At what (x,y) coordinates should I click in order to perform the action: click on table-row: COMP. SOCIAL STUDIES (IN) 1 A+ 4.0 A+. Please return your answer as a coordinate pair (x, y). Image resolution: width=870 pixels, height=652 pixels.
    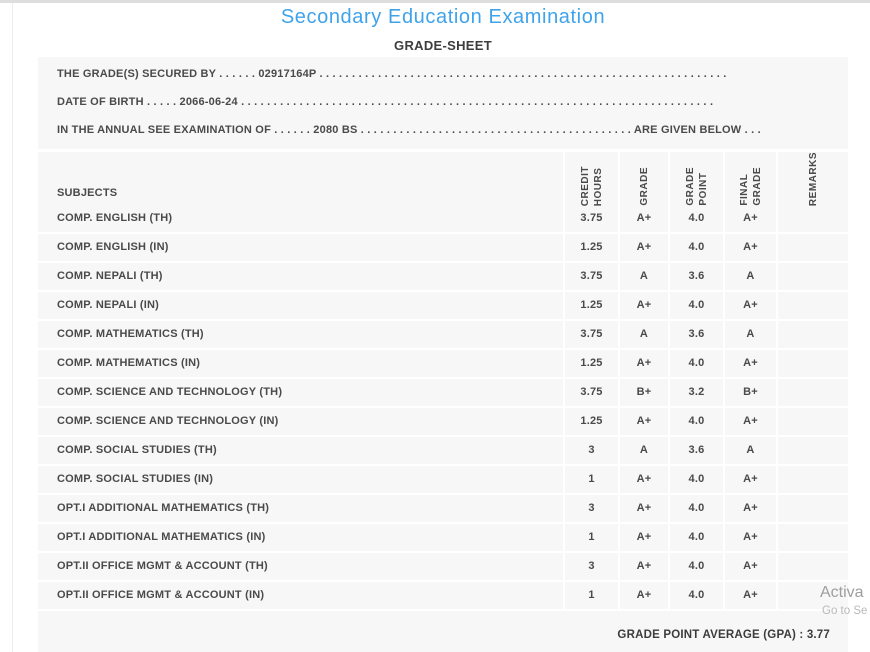
    Looking at the image, I should click on (443, 479).